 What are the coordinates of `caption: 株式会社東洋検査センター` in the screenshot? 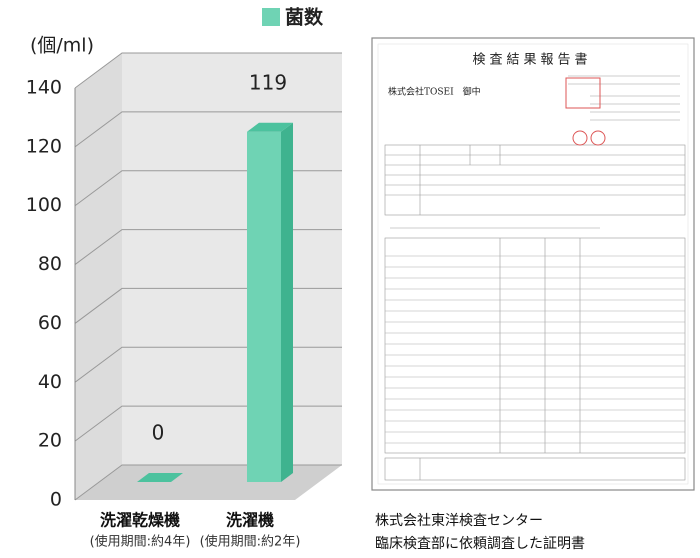 It's located at (459, 521).